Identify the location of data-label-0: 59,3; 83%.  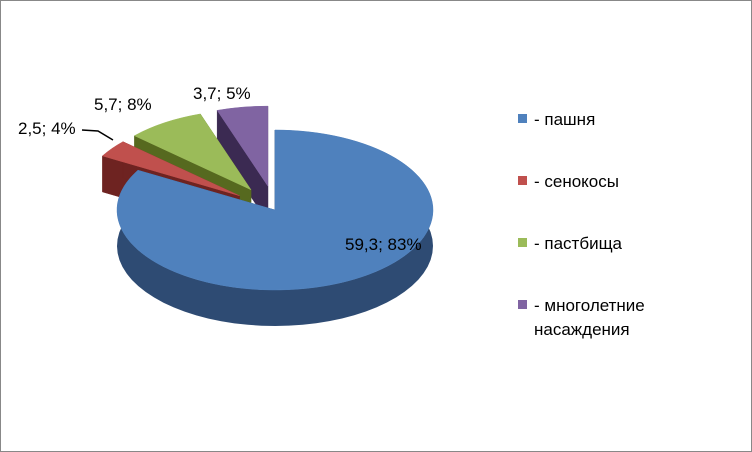
(383, 244).